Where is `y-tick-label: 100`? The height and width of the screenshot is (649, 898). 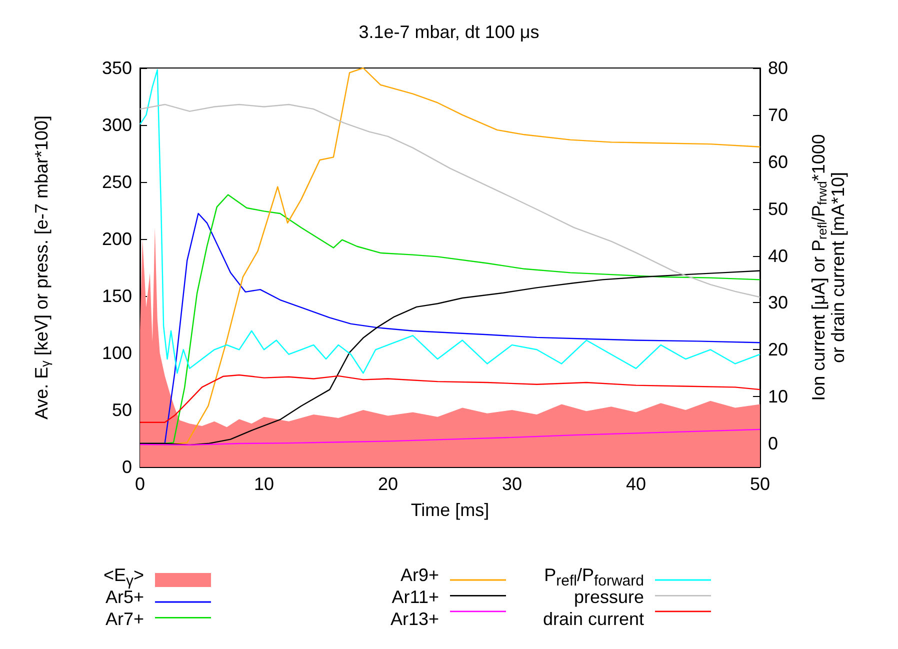
y-tick-label: 100 is located at coordinates (117, 353).